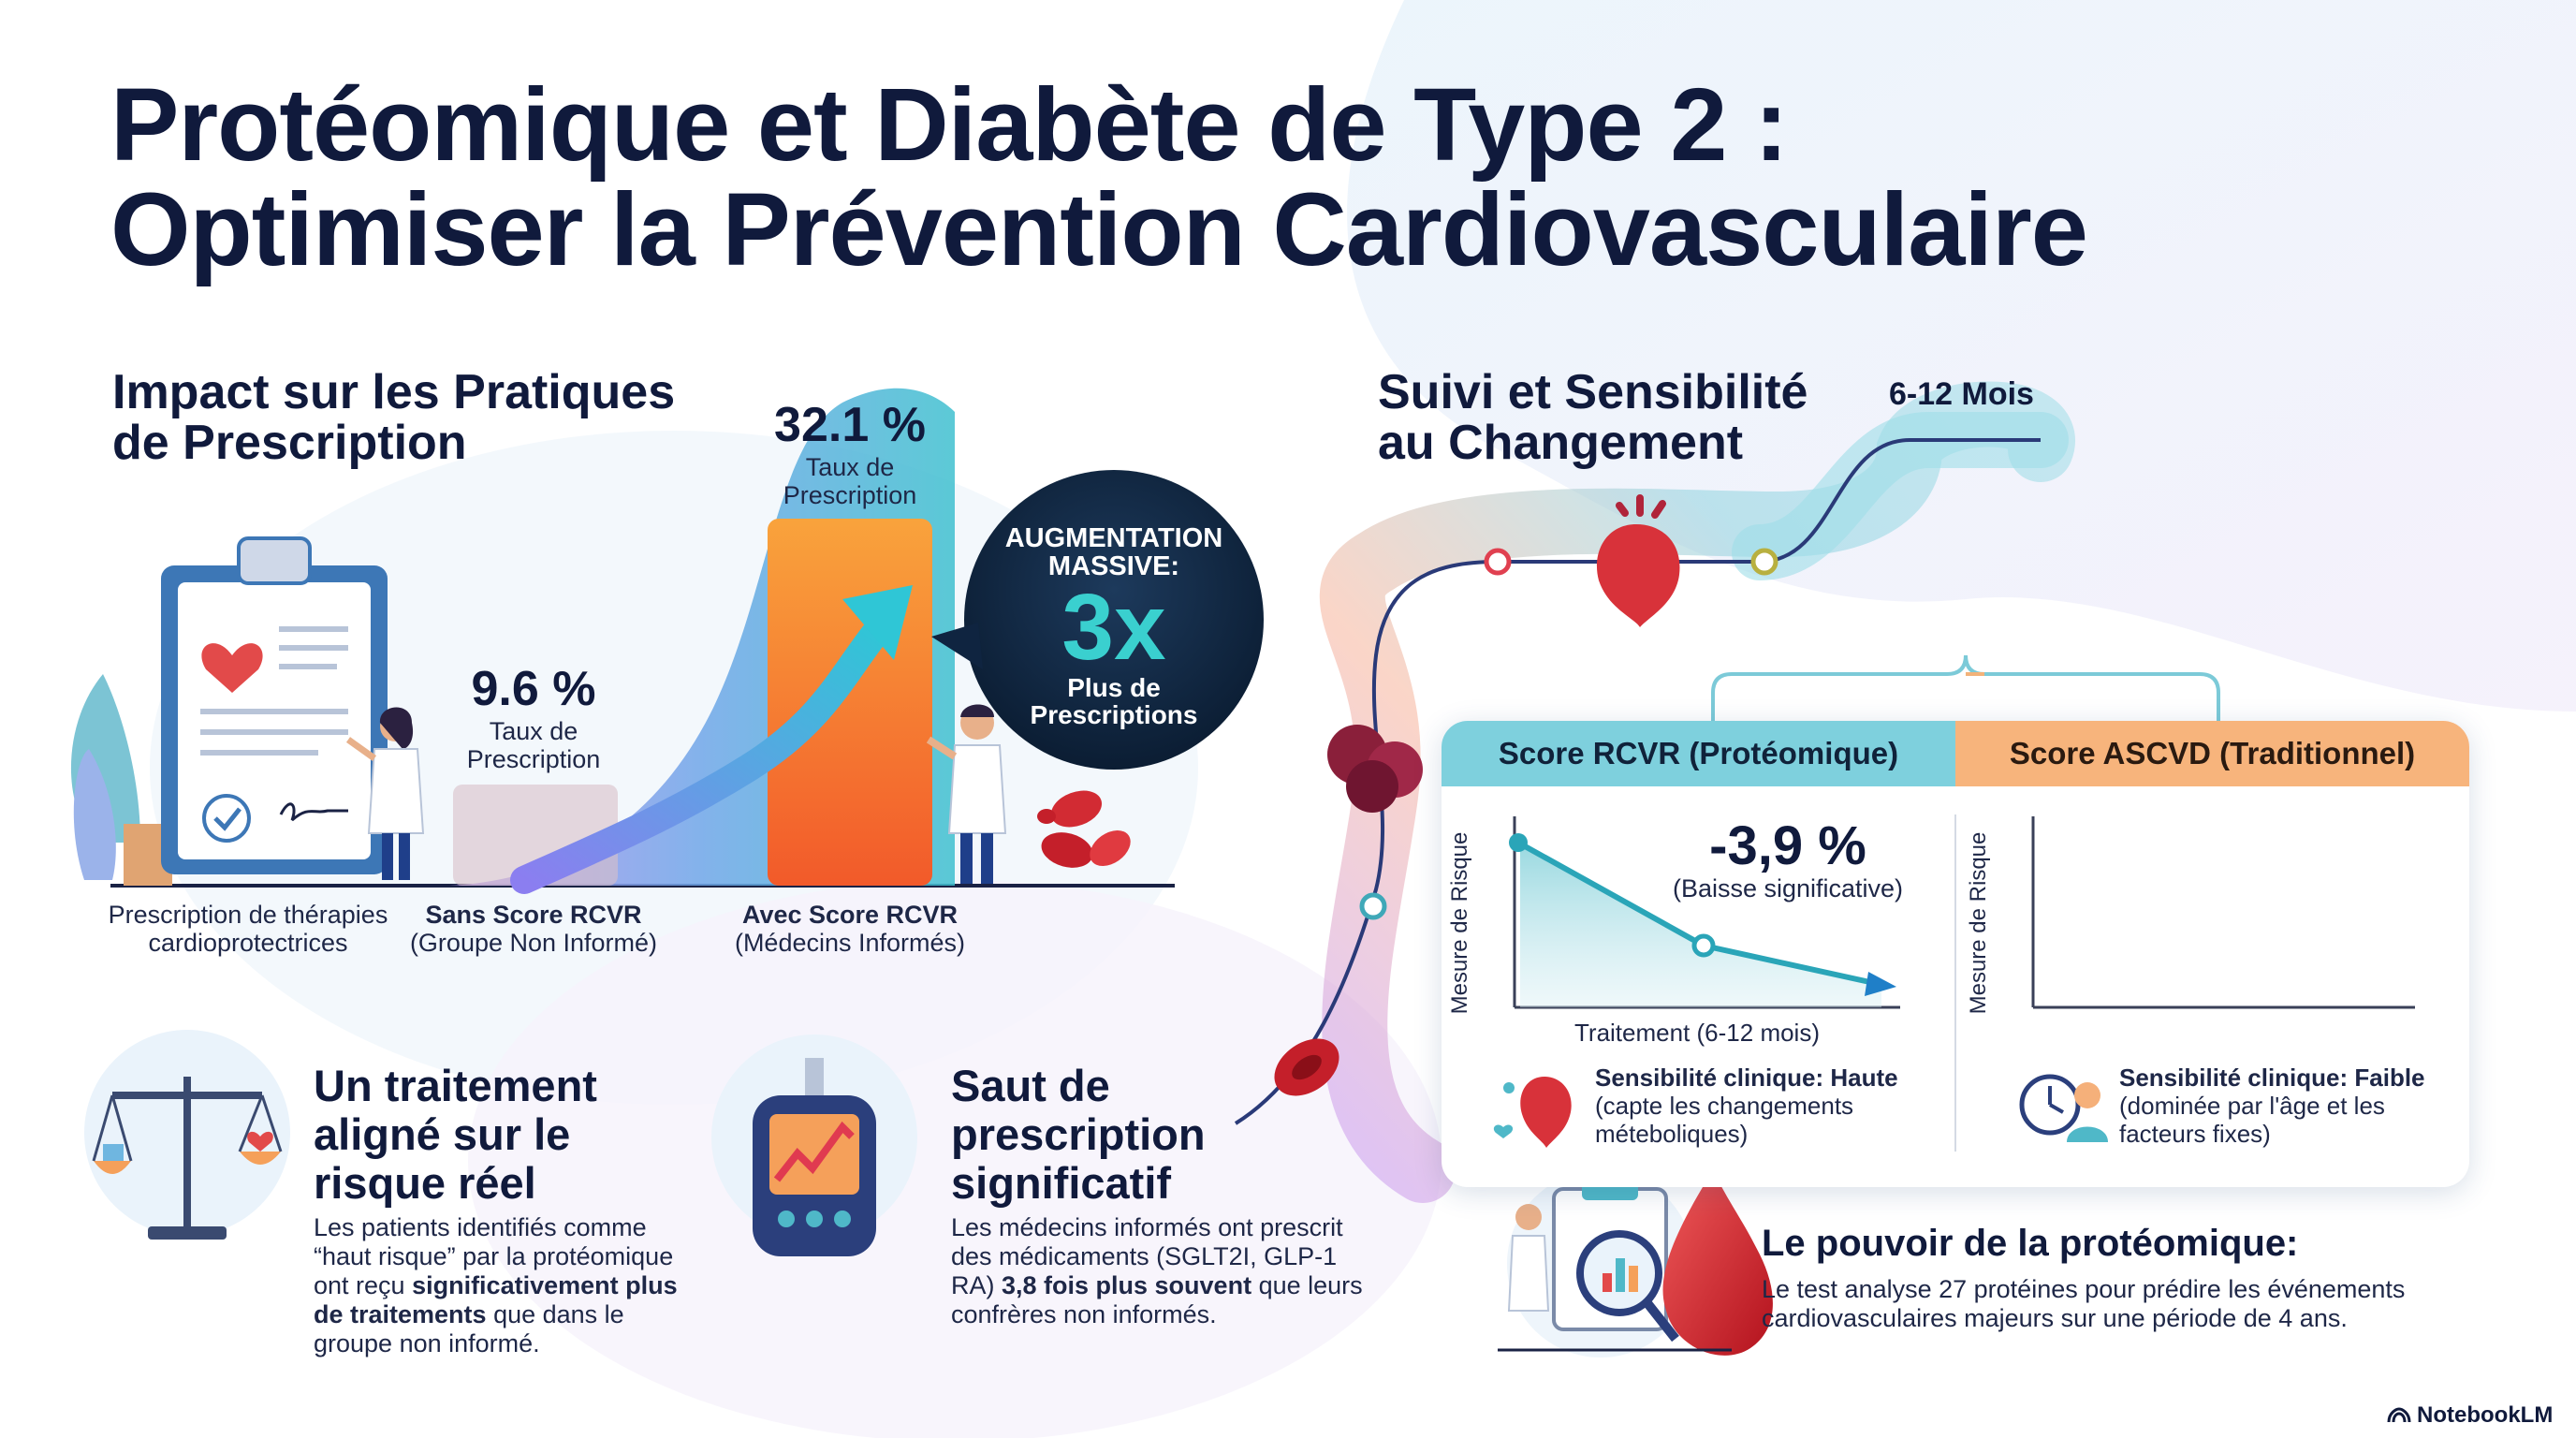 Image resolution: width=2576 pixels, height=1438 pixels. Describe the element at coordinates (394, 392) in the screenshot. I see `prescription-heading-line-1: Impact sur les Pratiques` at that location.